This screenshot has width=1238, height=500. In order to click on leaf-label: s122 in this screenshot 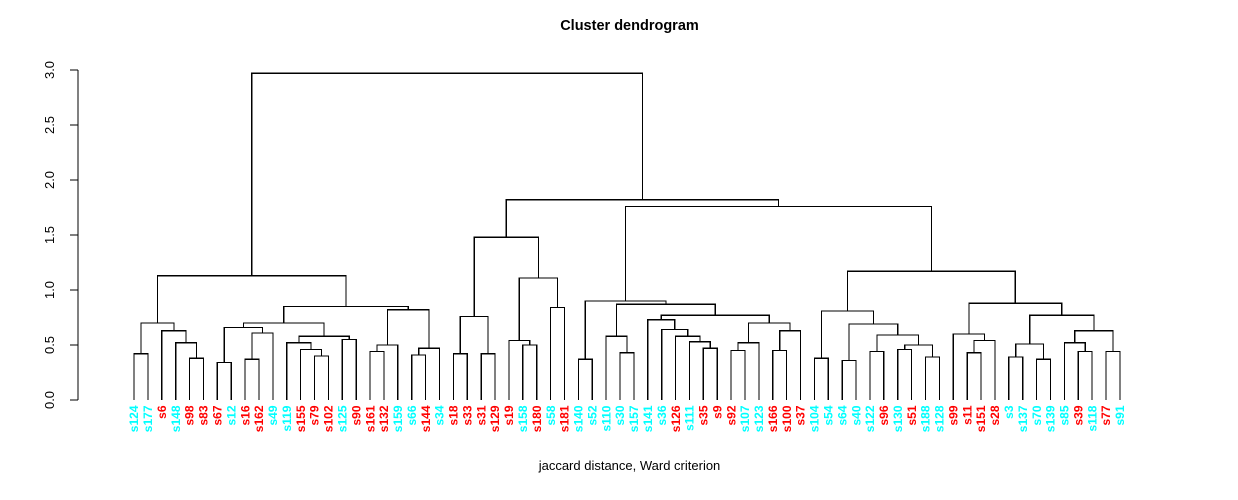, I will do `click(870, 418)`.